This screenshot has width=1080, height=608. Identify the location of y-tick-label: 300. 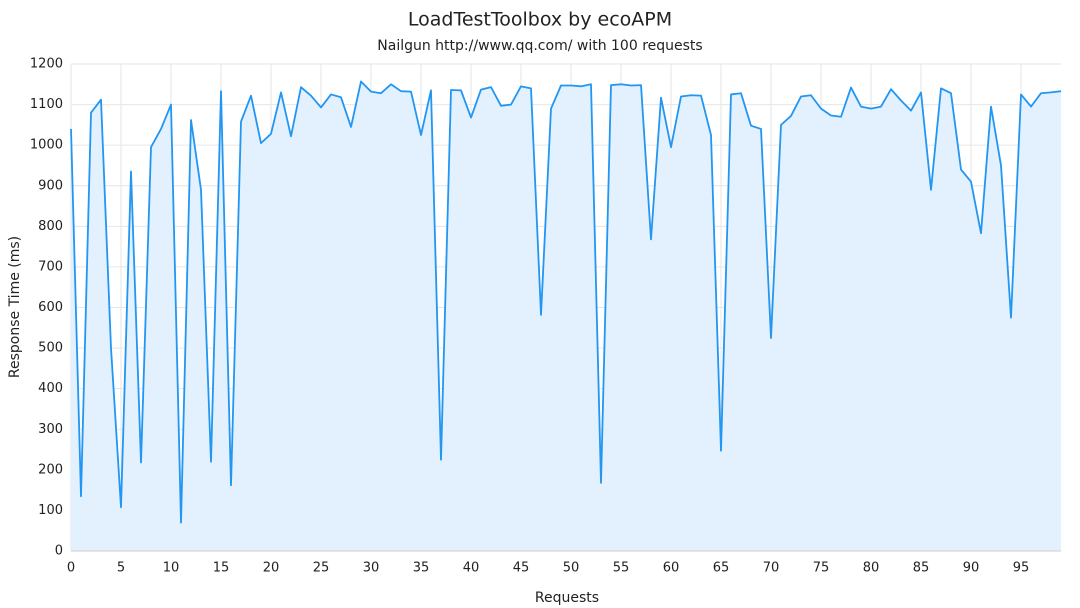
(50, 429).